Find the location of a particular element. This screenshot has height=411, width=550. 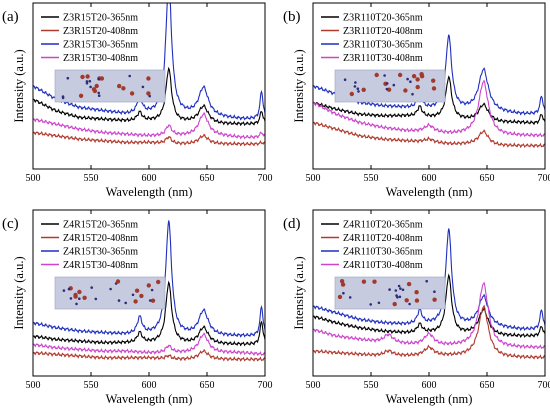

legend-entry: Z4R15T30-408nm is located at coordinates (100, 265).